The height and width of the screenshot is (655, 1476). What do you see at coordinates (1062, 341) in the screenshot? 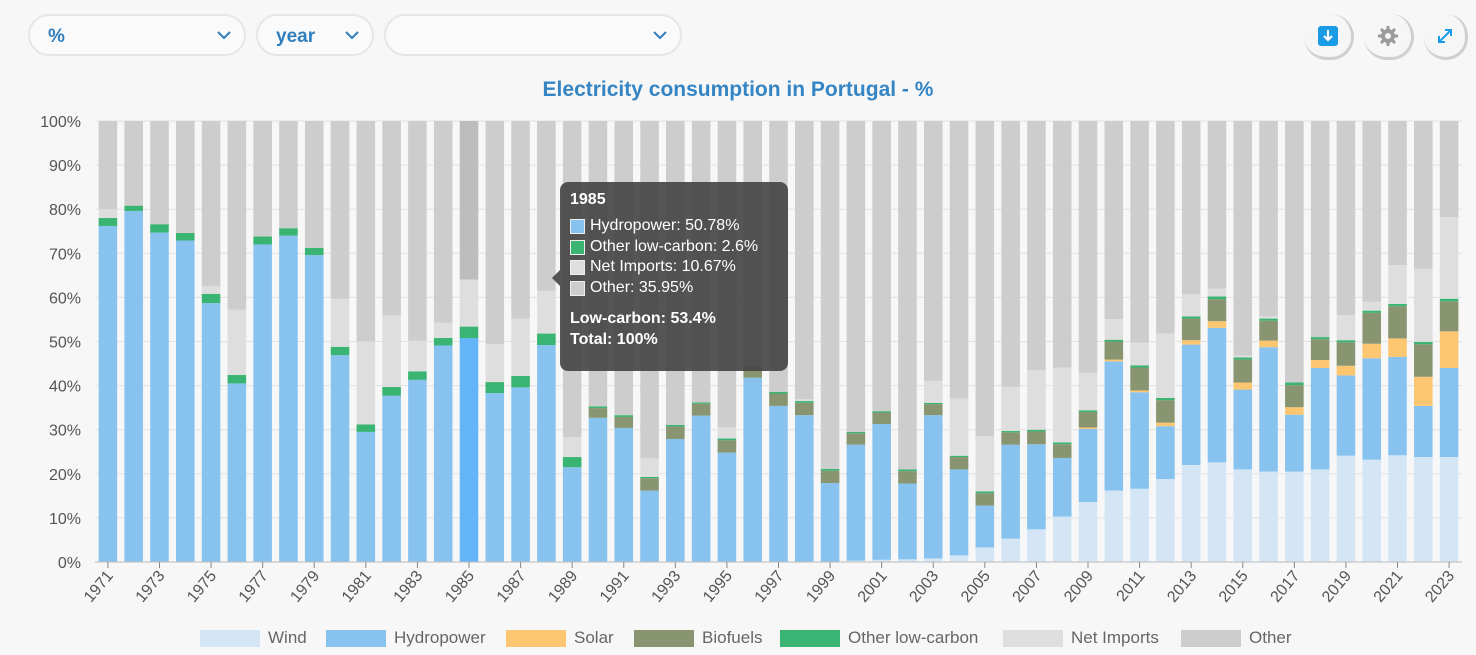
I see `bar-2008` at bounding box center [1062, 341].